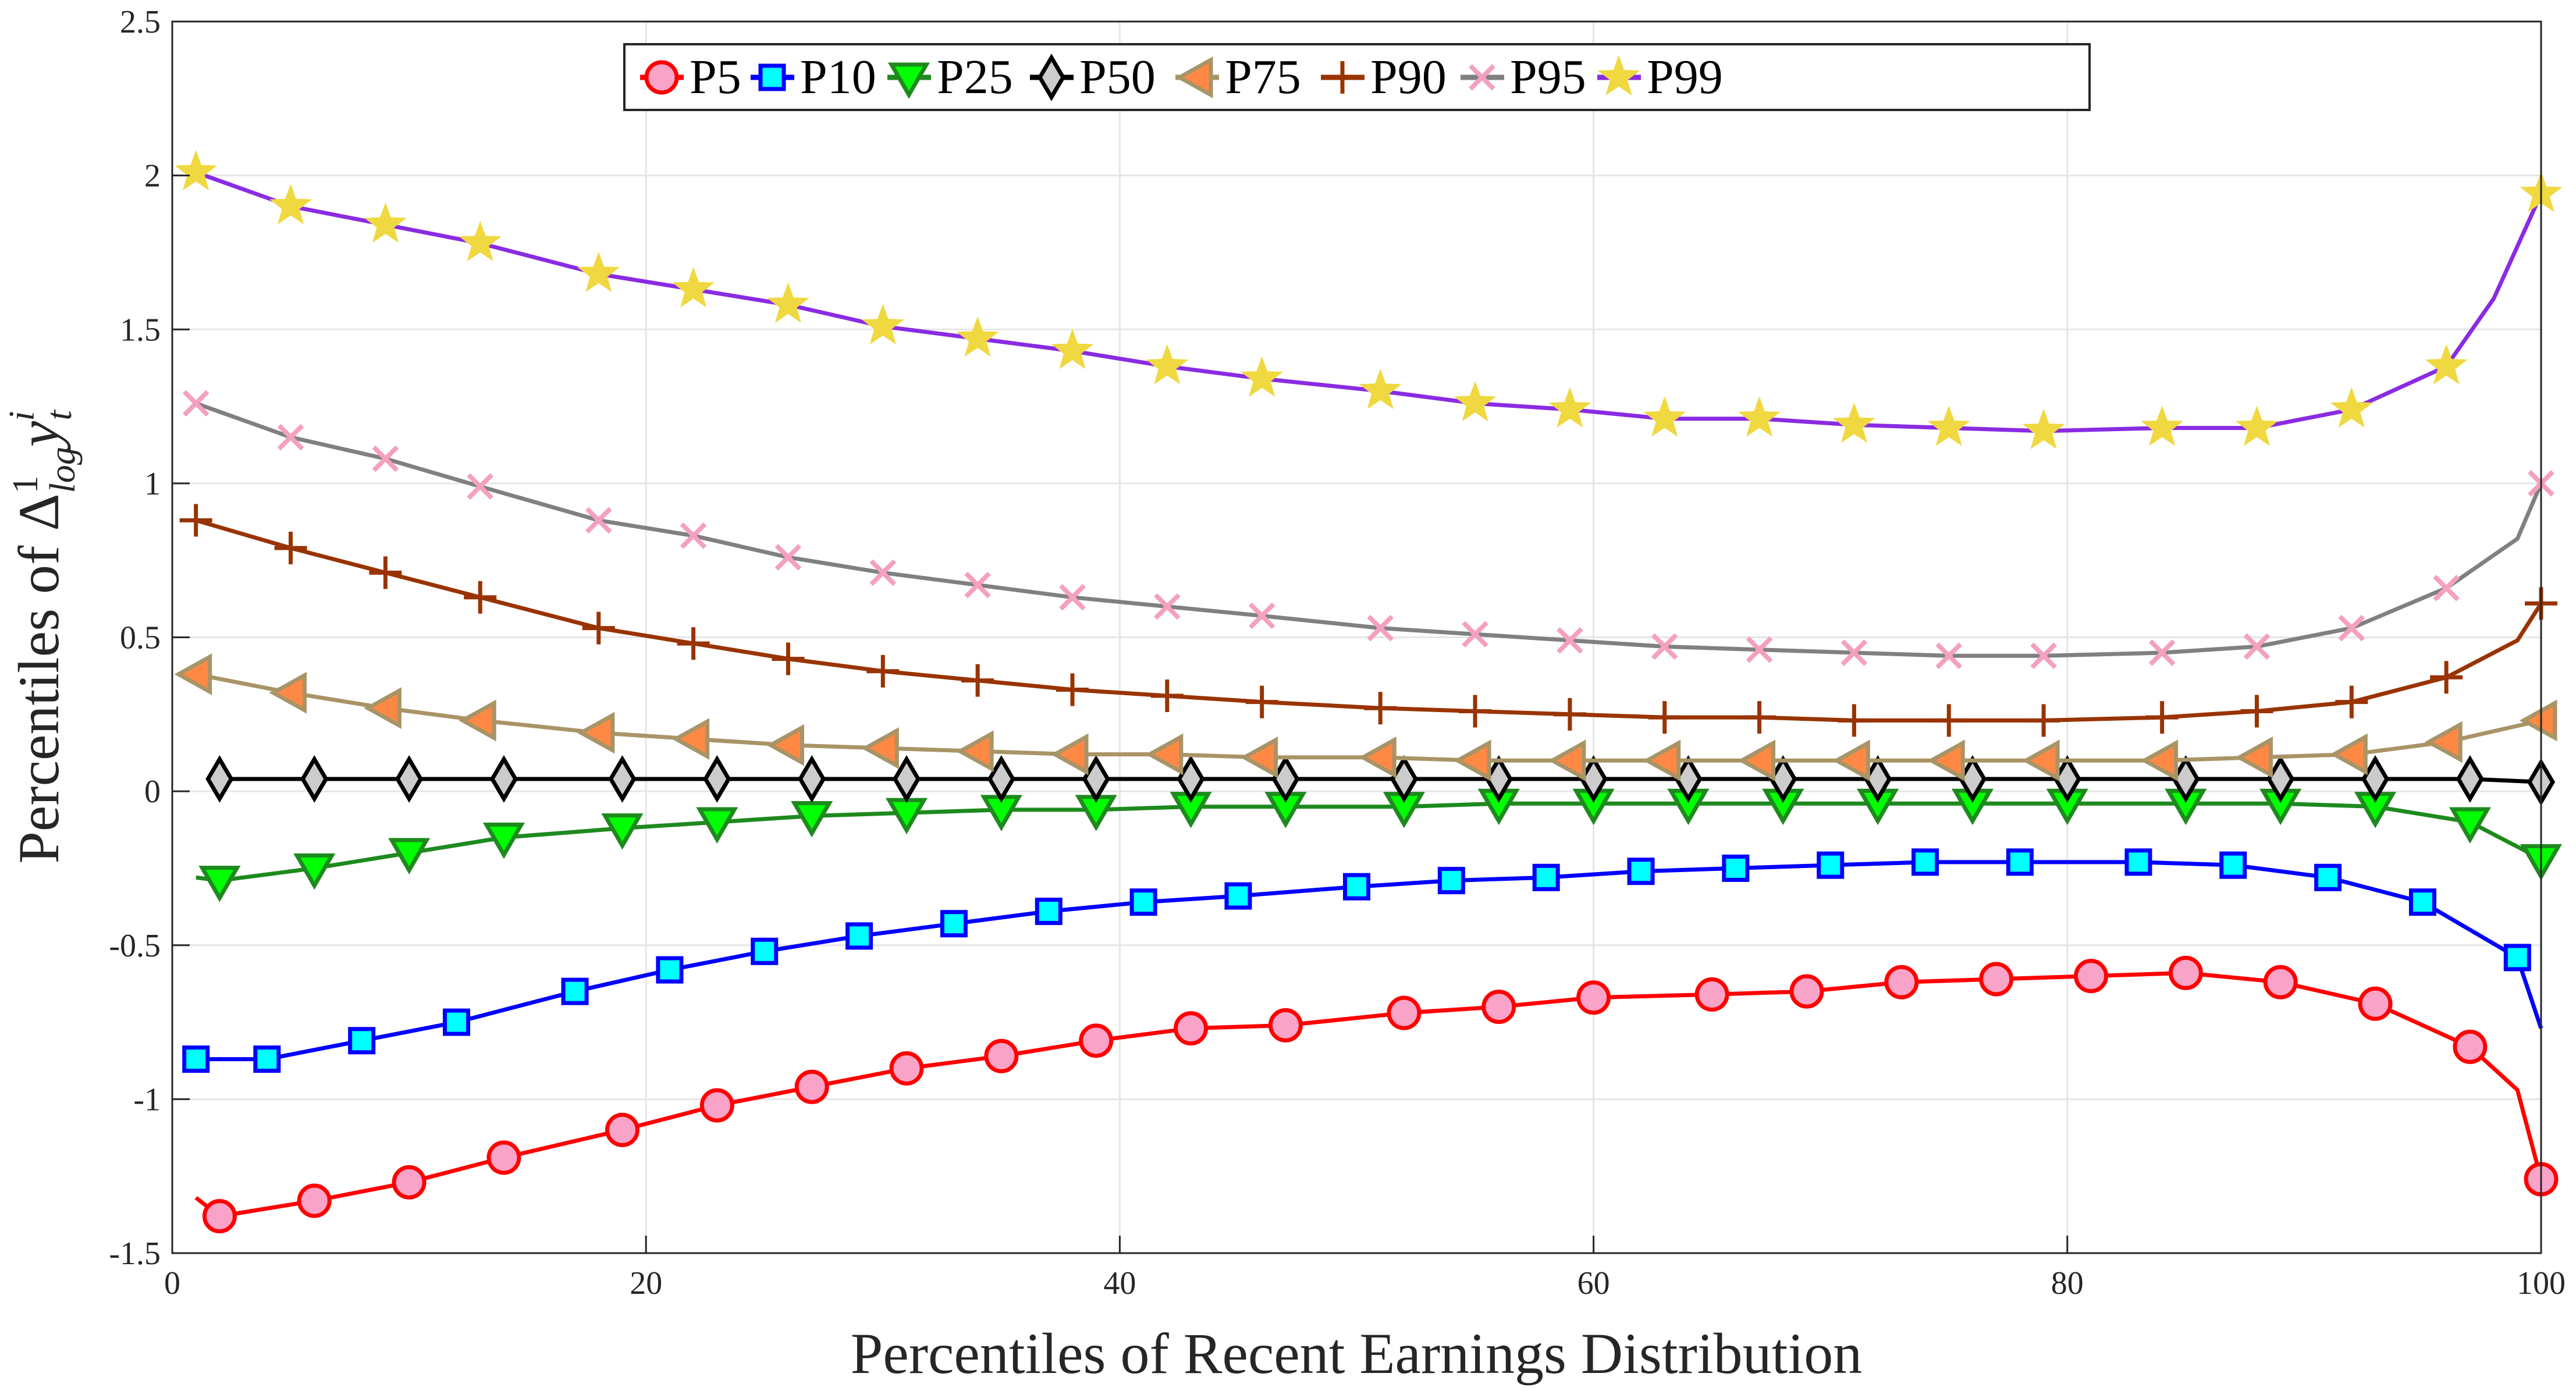 This screenshot has height=1391, width=2576. What do you see at coordinates (1369, 961) in the screenshot?
I see `series-line-p10` at bounding box center [1369, 961].